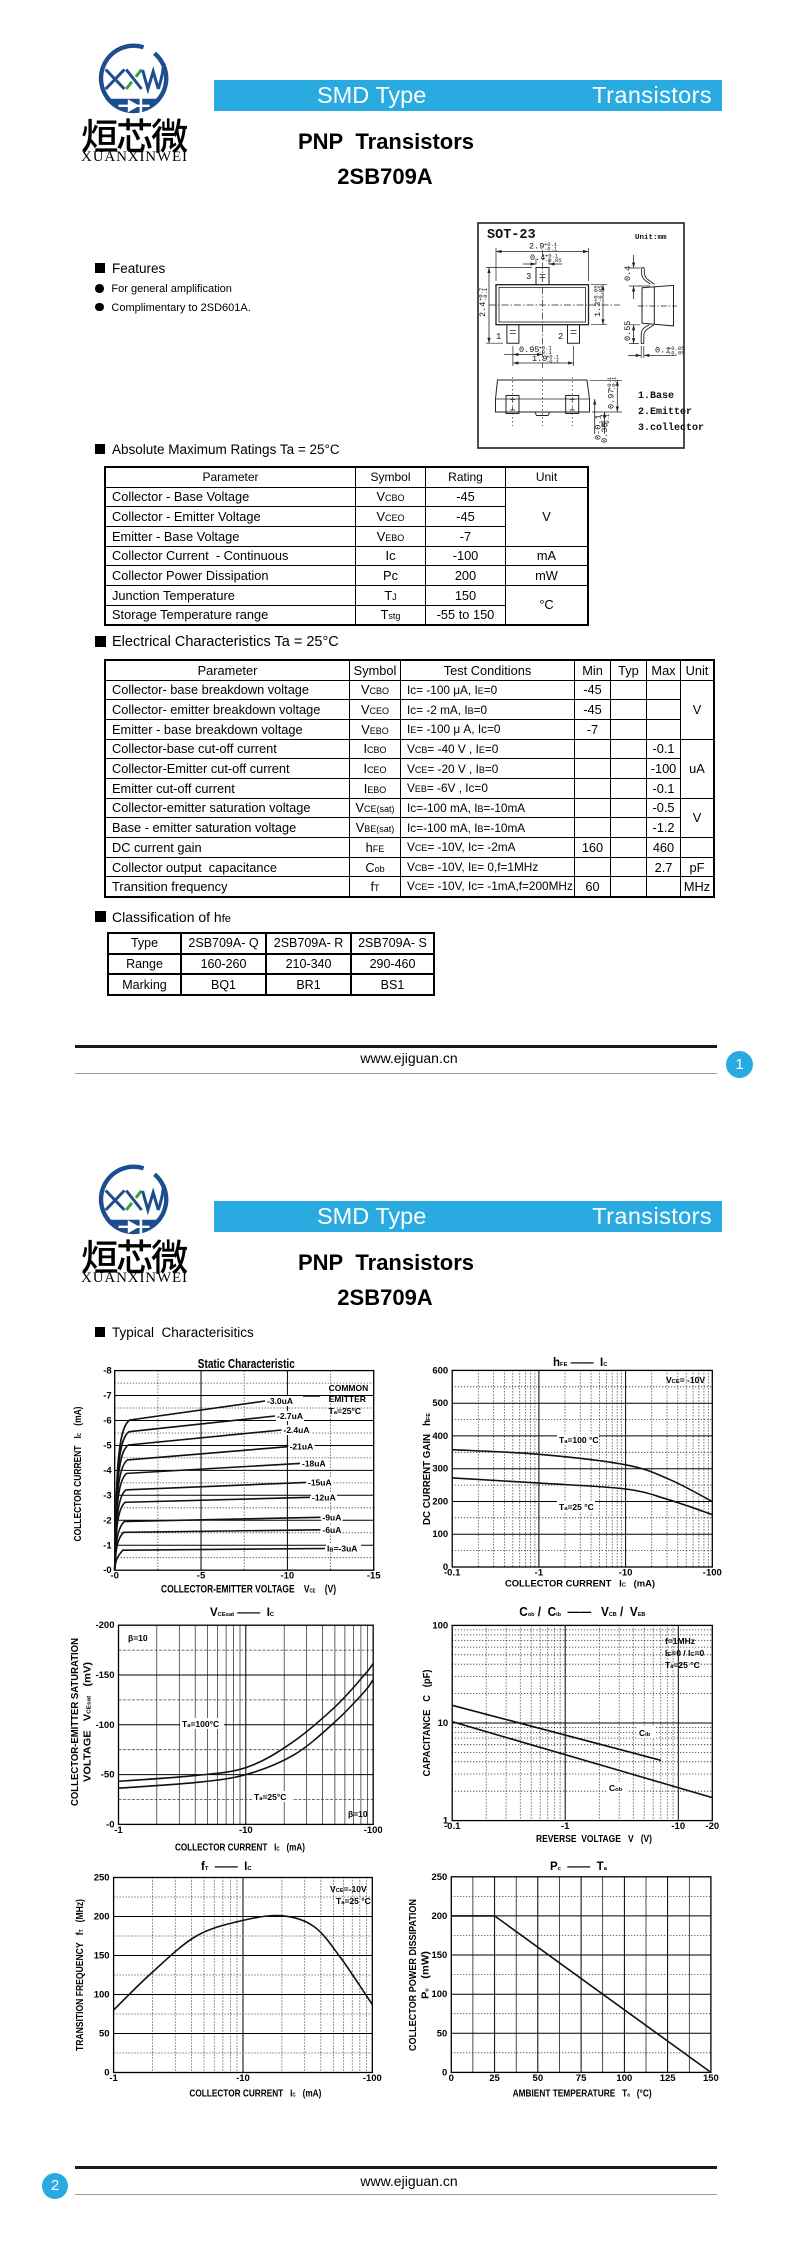 The height and width of the screenshot is (2244, 793). What do you see at coordinates (138, 1638) in the screenshot?
I see `svg-text: β=10` at bounding box center [138, 1638].